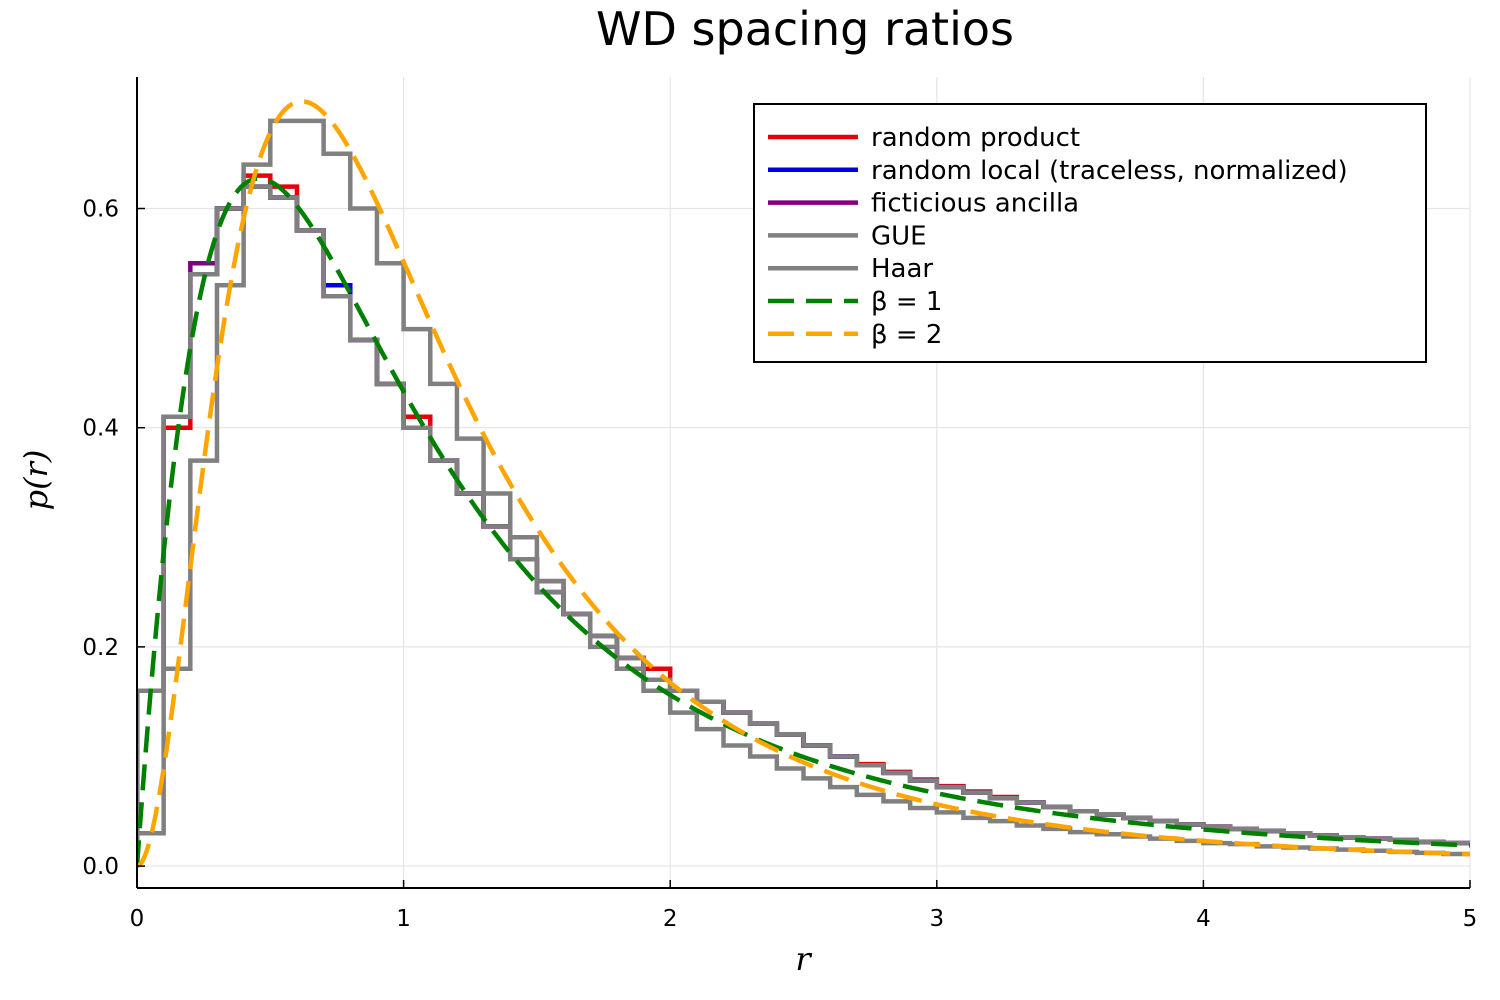 This screenshot has height=1000, width=1500. Describe the element at coordinates (670, 919) in the screenshot. I see `x-tick-label: 2` at that location.